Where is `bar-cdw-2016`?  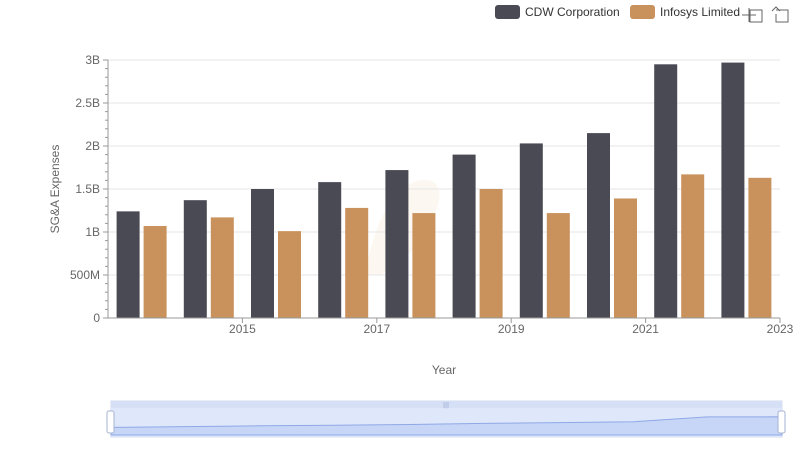
bar-cdw-2016 is located at coordinates (262, 253).